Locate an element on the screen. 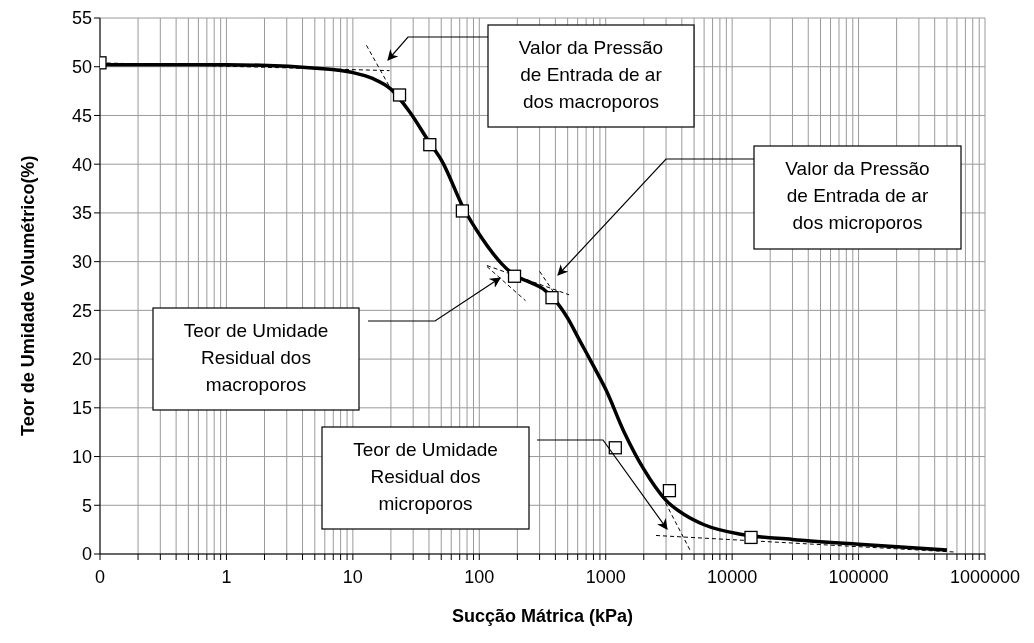 The image size is (1034, 643). annotation: Teor de Umidade Residual dos macroporos is located at coordinates (256, 357).